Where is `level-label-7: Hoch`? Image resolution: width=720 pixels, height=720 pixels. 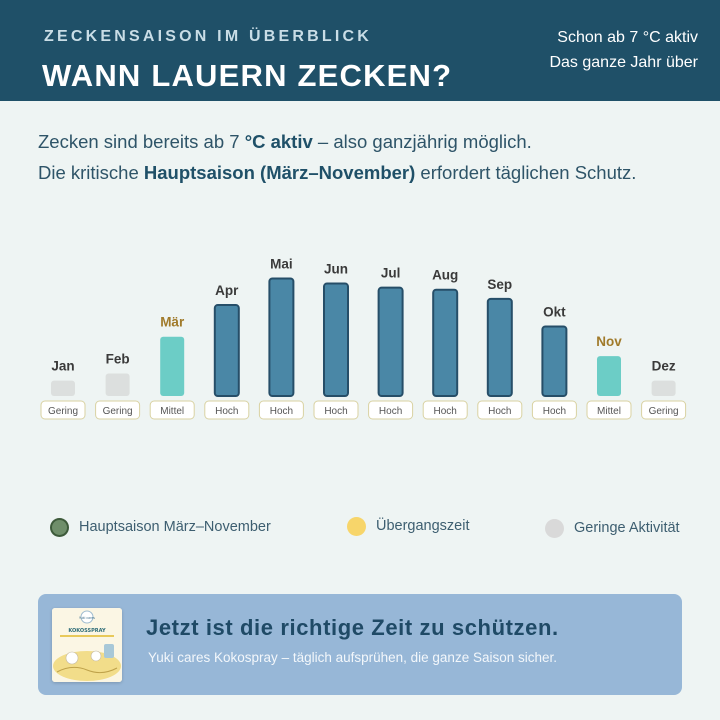 level-label-7: Hoch is located at coordinates (445, 411).